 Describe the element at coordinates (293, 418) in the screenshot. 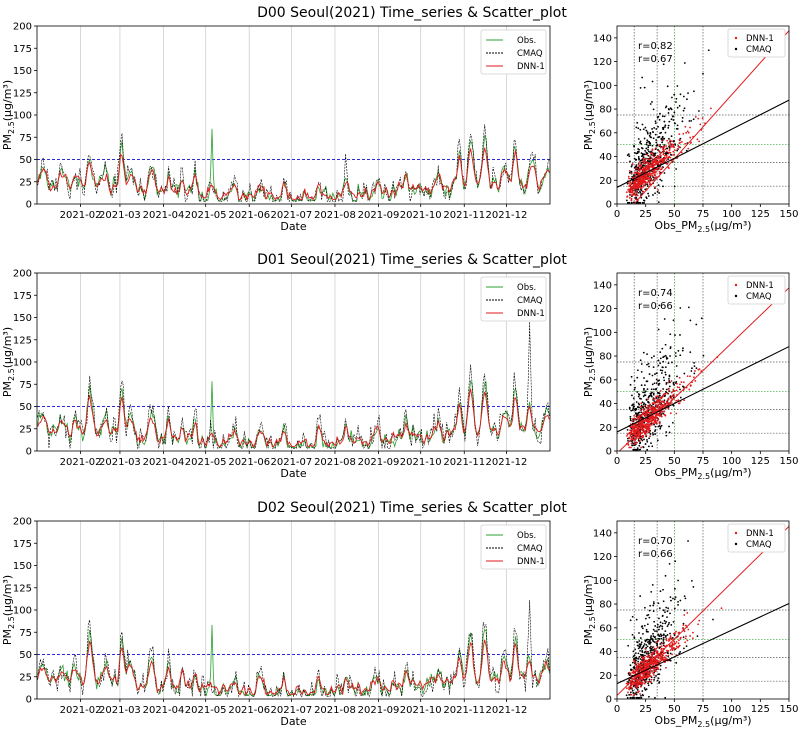

I see `dnn-series-line` at that location.